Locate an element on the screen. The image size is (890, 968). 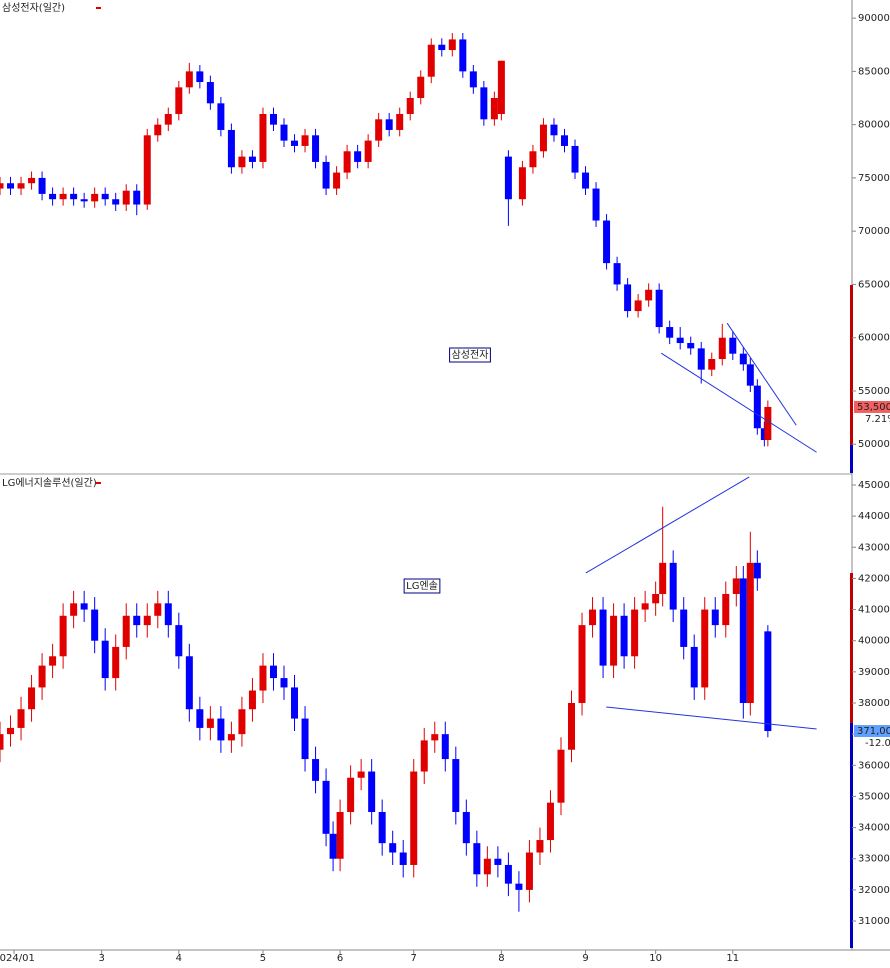
y-tick-label: 80000 is located at coordinates (874, 125).